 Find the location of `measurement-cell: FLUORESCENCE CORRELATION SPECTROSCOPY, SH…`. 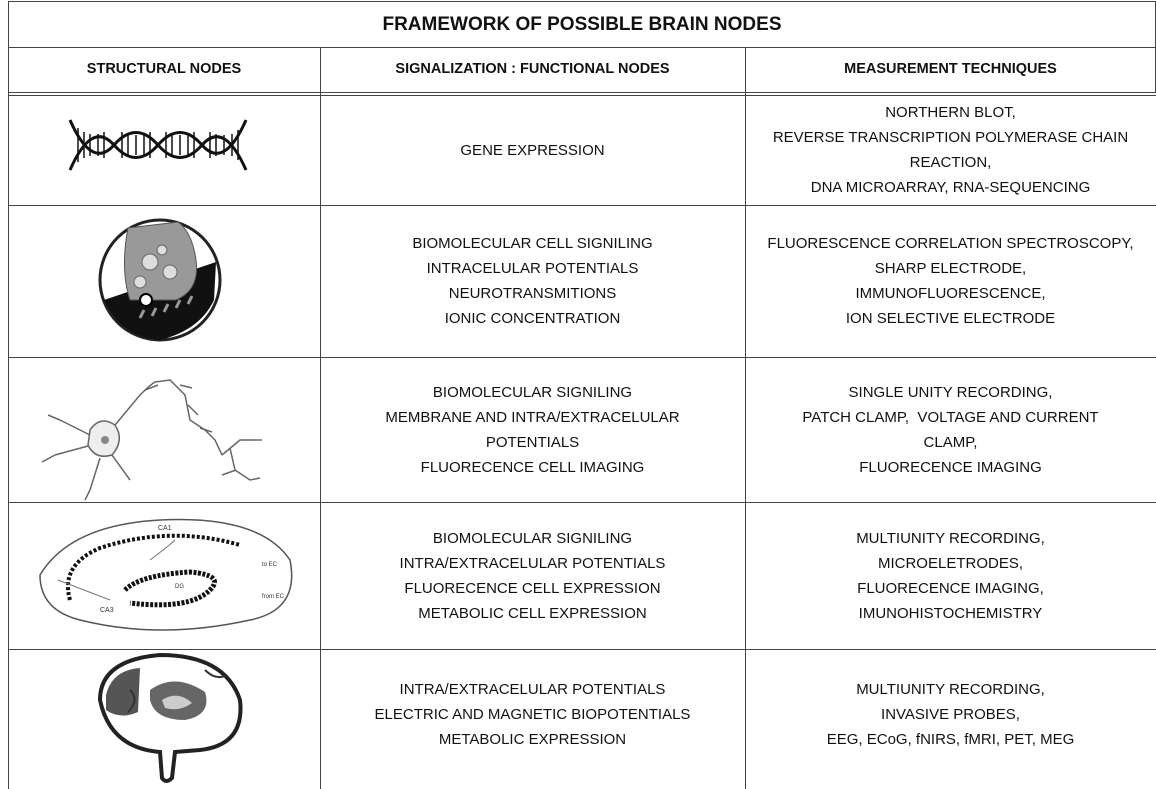

measurement-cell: FLUORESCENCE CORRELATION SPECTROSCOPY, SH… is located at coordinates (950, 281).